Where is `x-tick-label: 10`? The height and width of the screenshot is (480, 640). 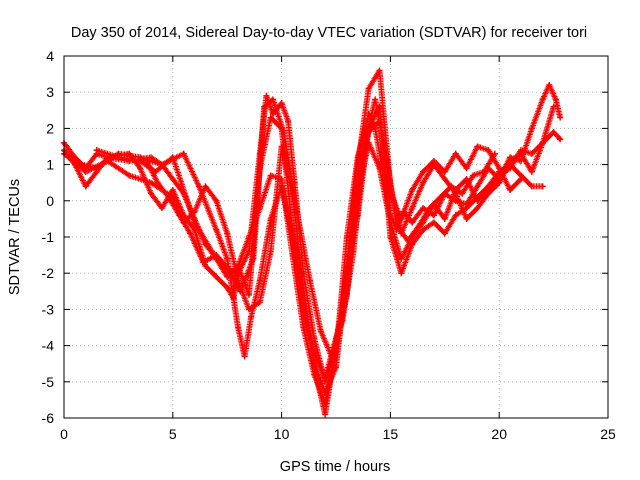 x-tick-label: 10 is located at coordinates (282, 434).